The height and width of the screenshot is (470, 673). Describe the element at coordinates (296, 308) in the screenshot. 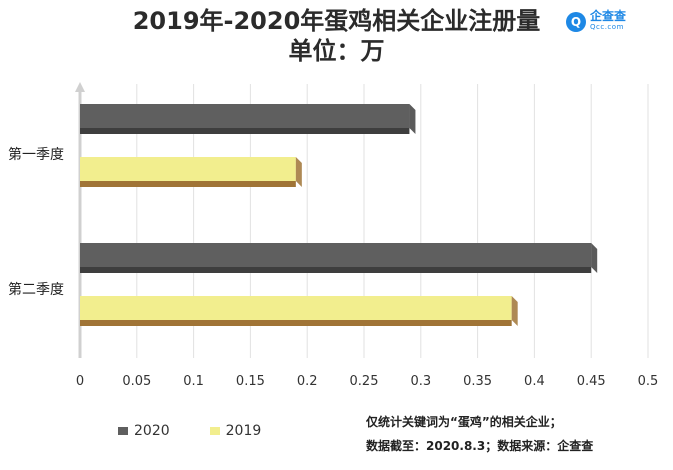

I see `bar-2019-cat2` at that location.